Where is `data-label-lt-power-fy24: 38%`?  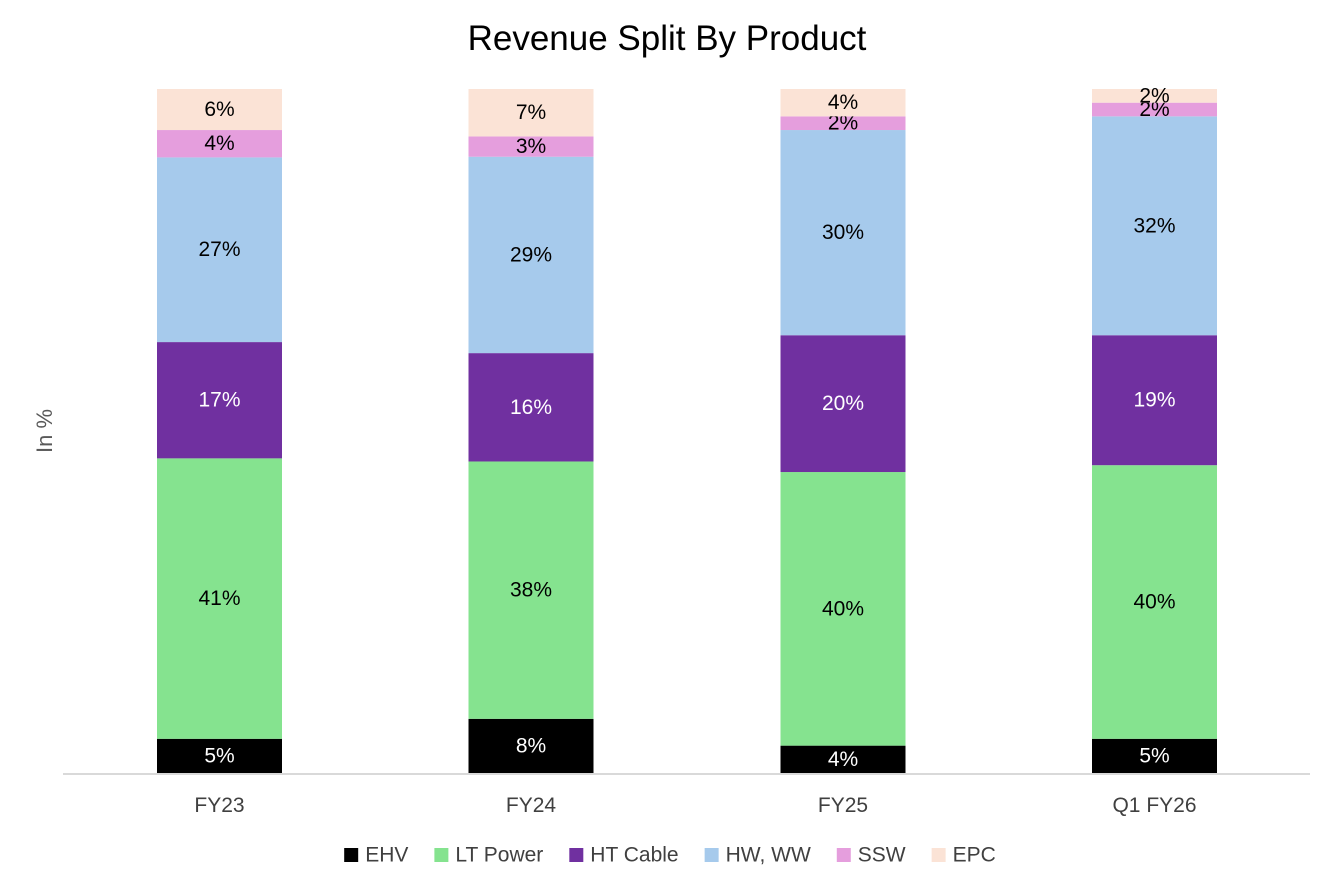 data-label-lt-power-fy24: 38% is located at coordinates (531, 590).